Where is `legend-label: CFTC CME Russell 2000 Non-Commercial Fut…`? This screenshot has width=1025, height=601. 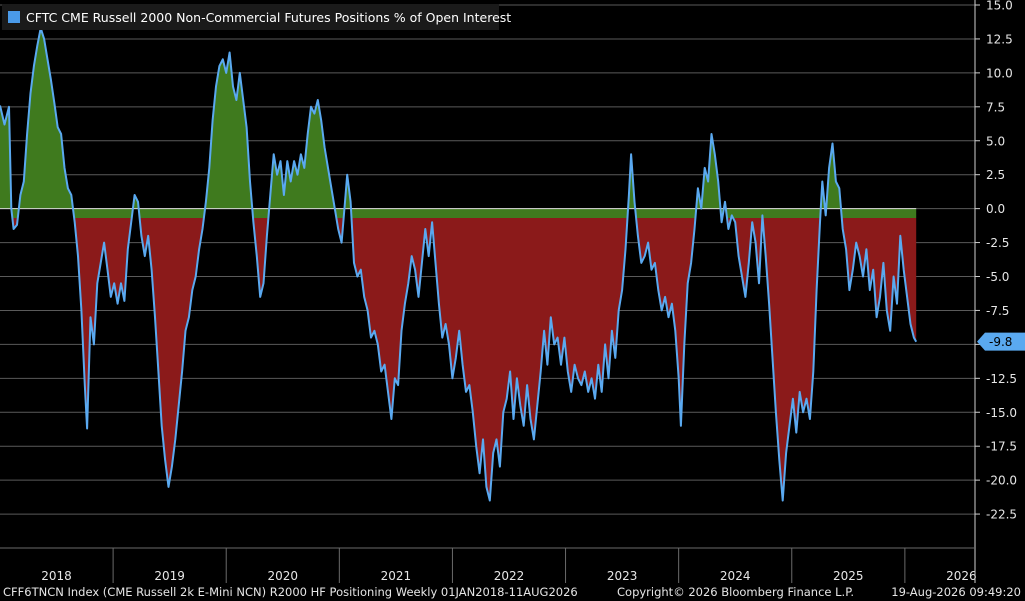
legend-label: CFTC CME Russell 2000 Non-Commercial Fut… is located at coordinates (268, 17).